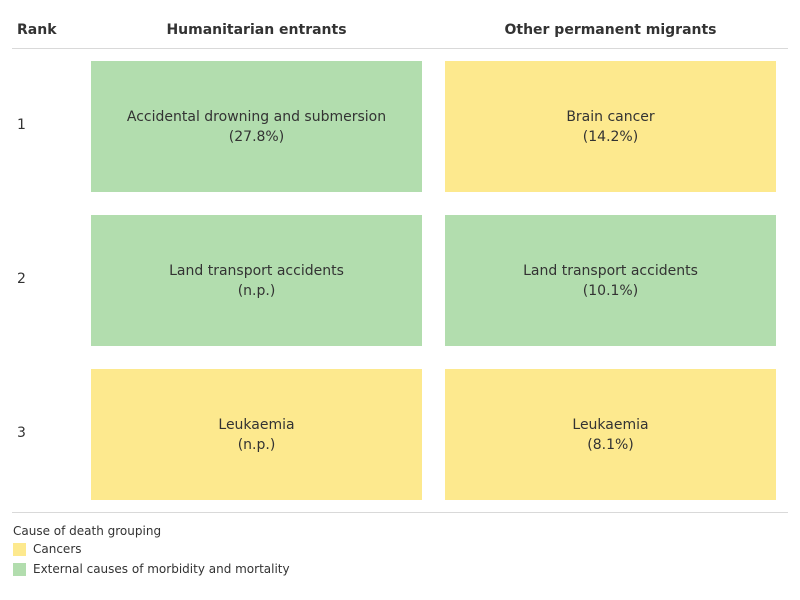 The image size is (800, 600). Describe the element at coordinates (256, 280) in the screenshot. I see `cause-cell: Land transport accidents (n.p.)` at that location.